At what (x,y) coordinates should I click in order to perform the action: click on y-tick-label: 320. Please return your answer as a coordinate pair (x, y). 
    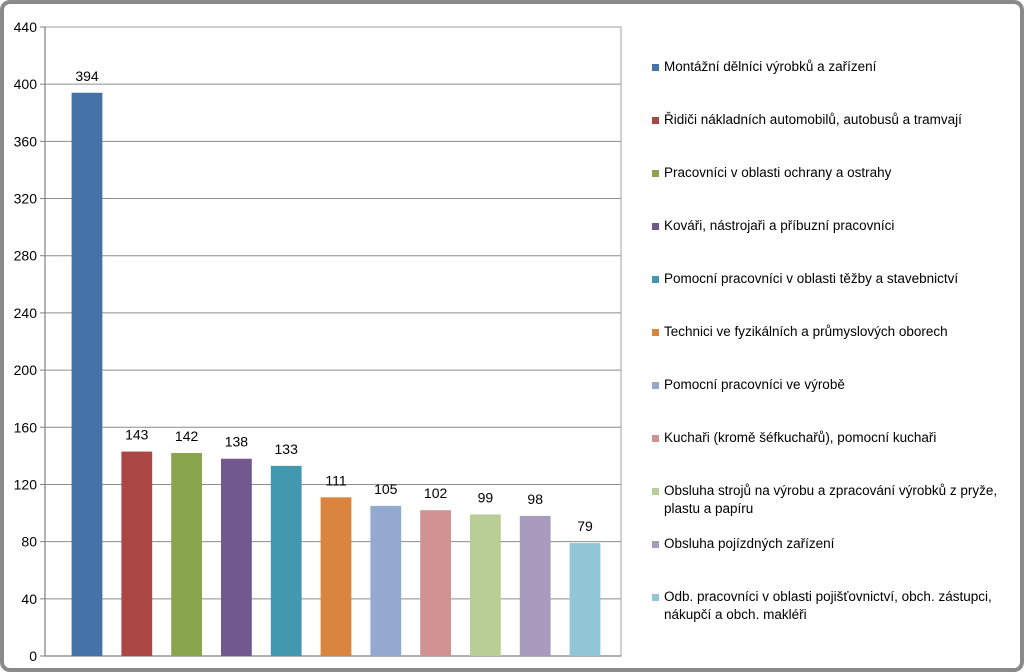
    Looking at the image, I should click on (26, 199).